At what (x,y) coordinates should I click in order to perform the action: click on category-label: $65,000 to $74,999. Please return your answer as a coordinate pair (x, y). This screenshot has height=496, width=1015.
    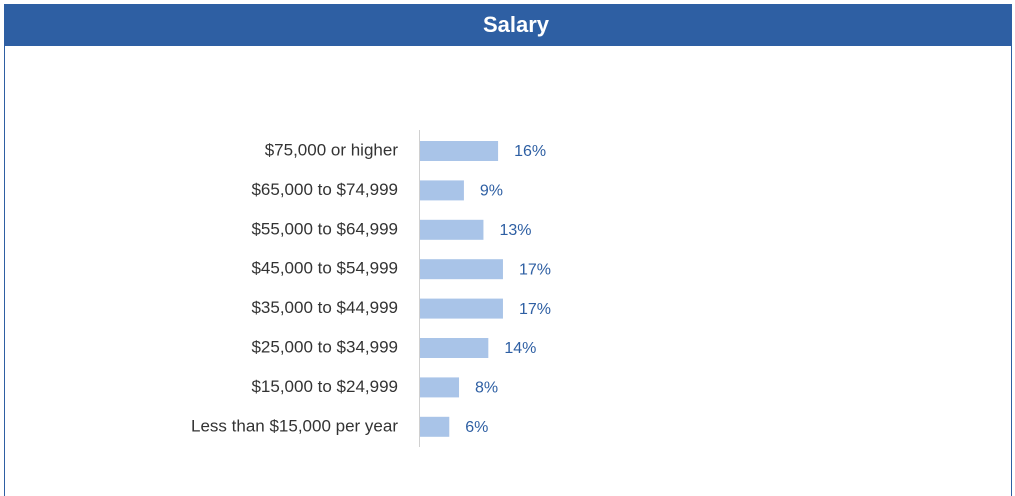
    Looking at the image, I should click on (324, 189).